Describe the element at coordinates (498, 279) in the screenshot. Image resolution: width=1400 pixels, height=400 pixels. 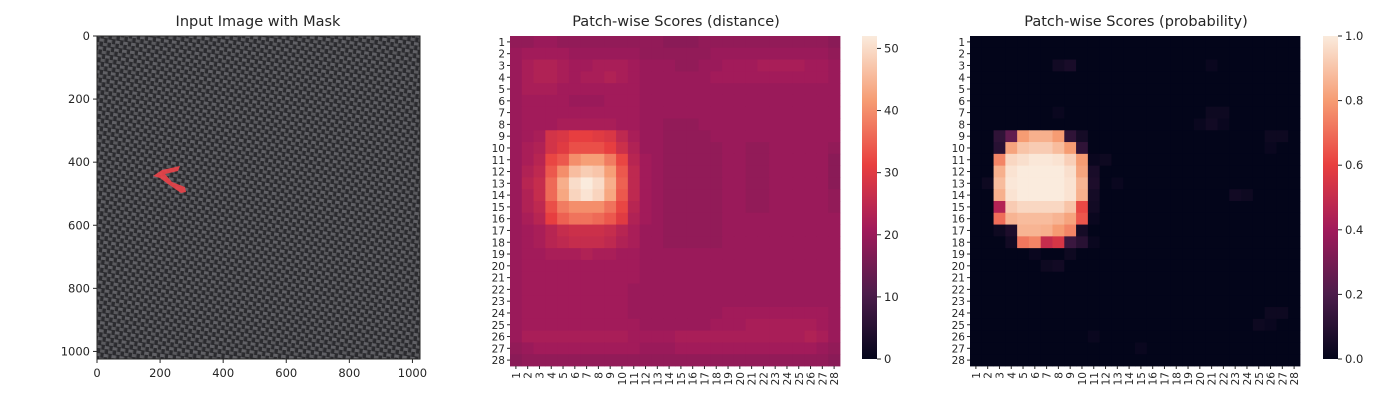
I see `y-tick-label: 21` at that location.